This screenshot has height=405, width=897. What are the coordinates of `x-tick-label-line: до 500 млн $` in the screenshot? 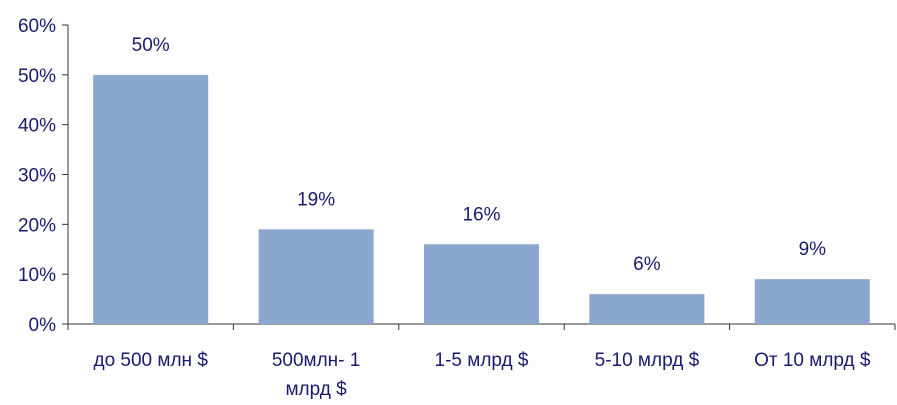 It's located at (150, 360).